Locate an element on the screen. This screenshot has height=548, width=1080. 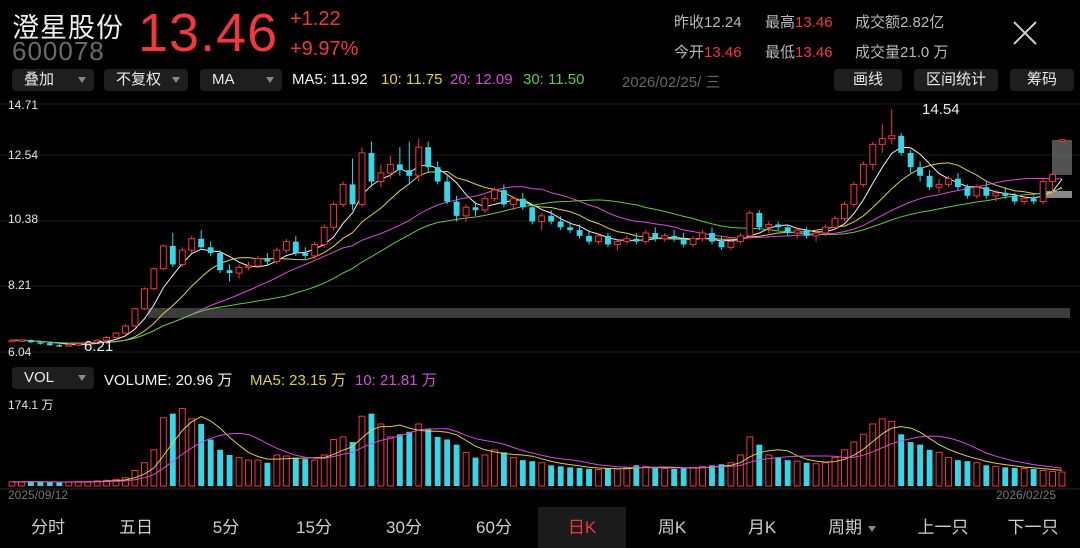
vol-indicator-dropdown: VOL is located at coordinates (53, 378).